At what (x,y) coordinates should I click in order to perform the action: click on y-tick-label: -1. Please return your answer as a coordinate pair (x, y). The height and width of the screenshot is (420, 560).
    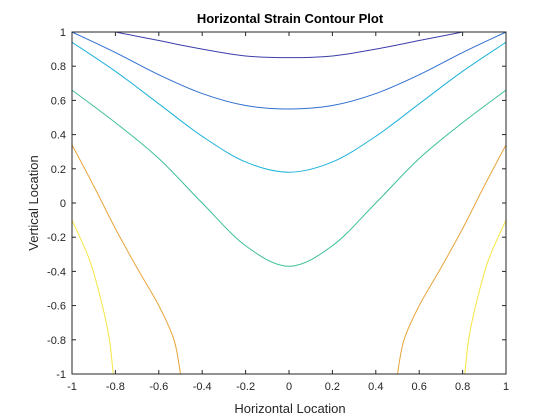
    Looking at the image, I should click on (61, 375).